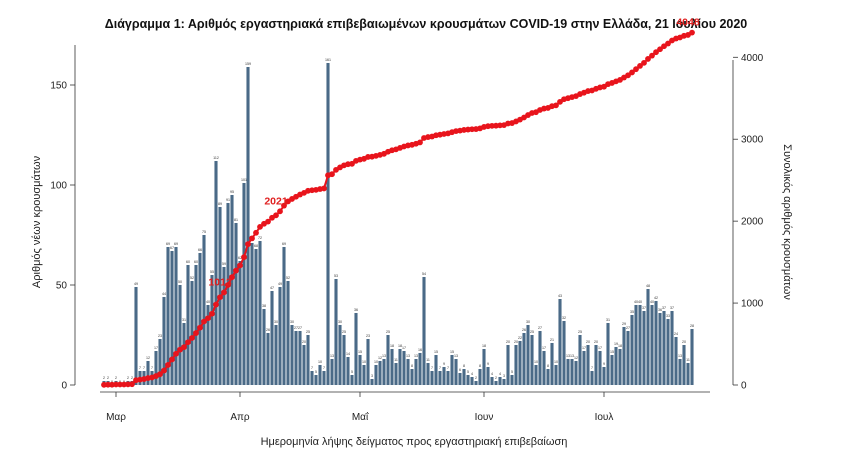 The image size is (853, 457). What do you see at coordinates (452, 352) in the screenshot?
I see `bar-data-label: 15` at bounding box center [452, 352].